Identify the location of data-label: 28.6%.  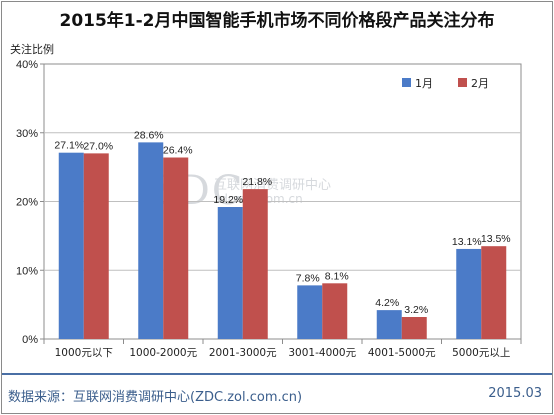
(149, 135).